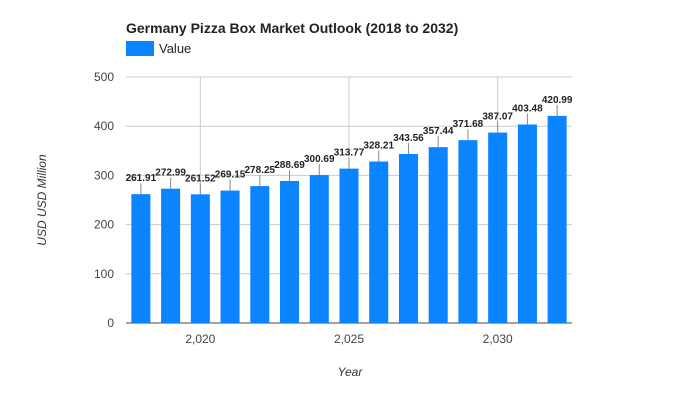 The image size is (700, 400). I want to click on y-tick-label: 500, so click(104, 77).